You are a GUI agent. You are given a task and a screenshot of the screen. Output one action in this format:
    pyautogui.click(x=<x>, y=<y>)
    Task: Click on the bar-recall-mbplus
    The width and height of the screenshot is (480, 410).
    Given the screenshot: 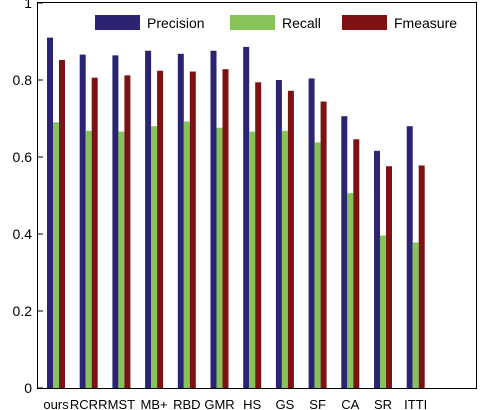 What is the action you would take?
    pyautogui.click(x=154, y=257)
    